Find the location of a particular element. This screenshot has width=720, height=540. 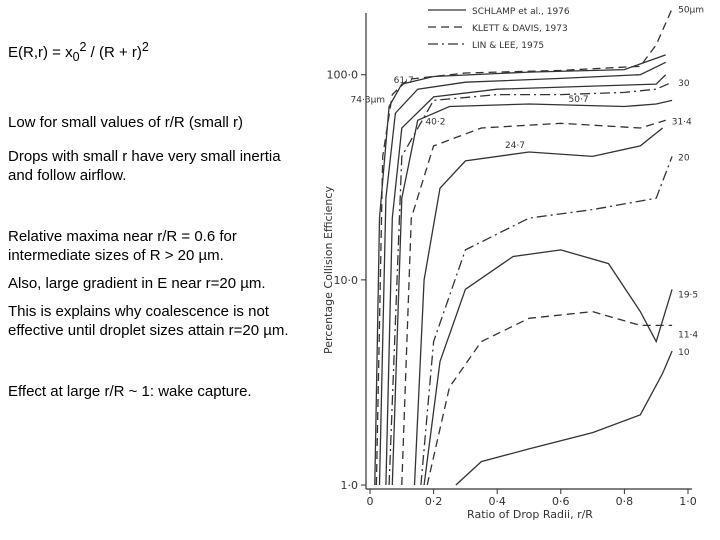

series-label: 50µm is located at coordinates (691, 11).